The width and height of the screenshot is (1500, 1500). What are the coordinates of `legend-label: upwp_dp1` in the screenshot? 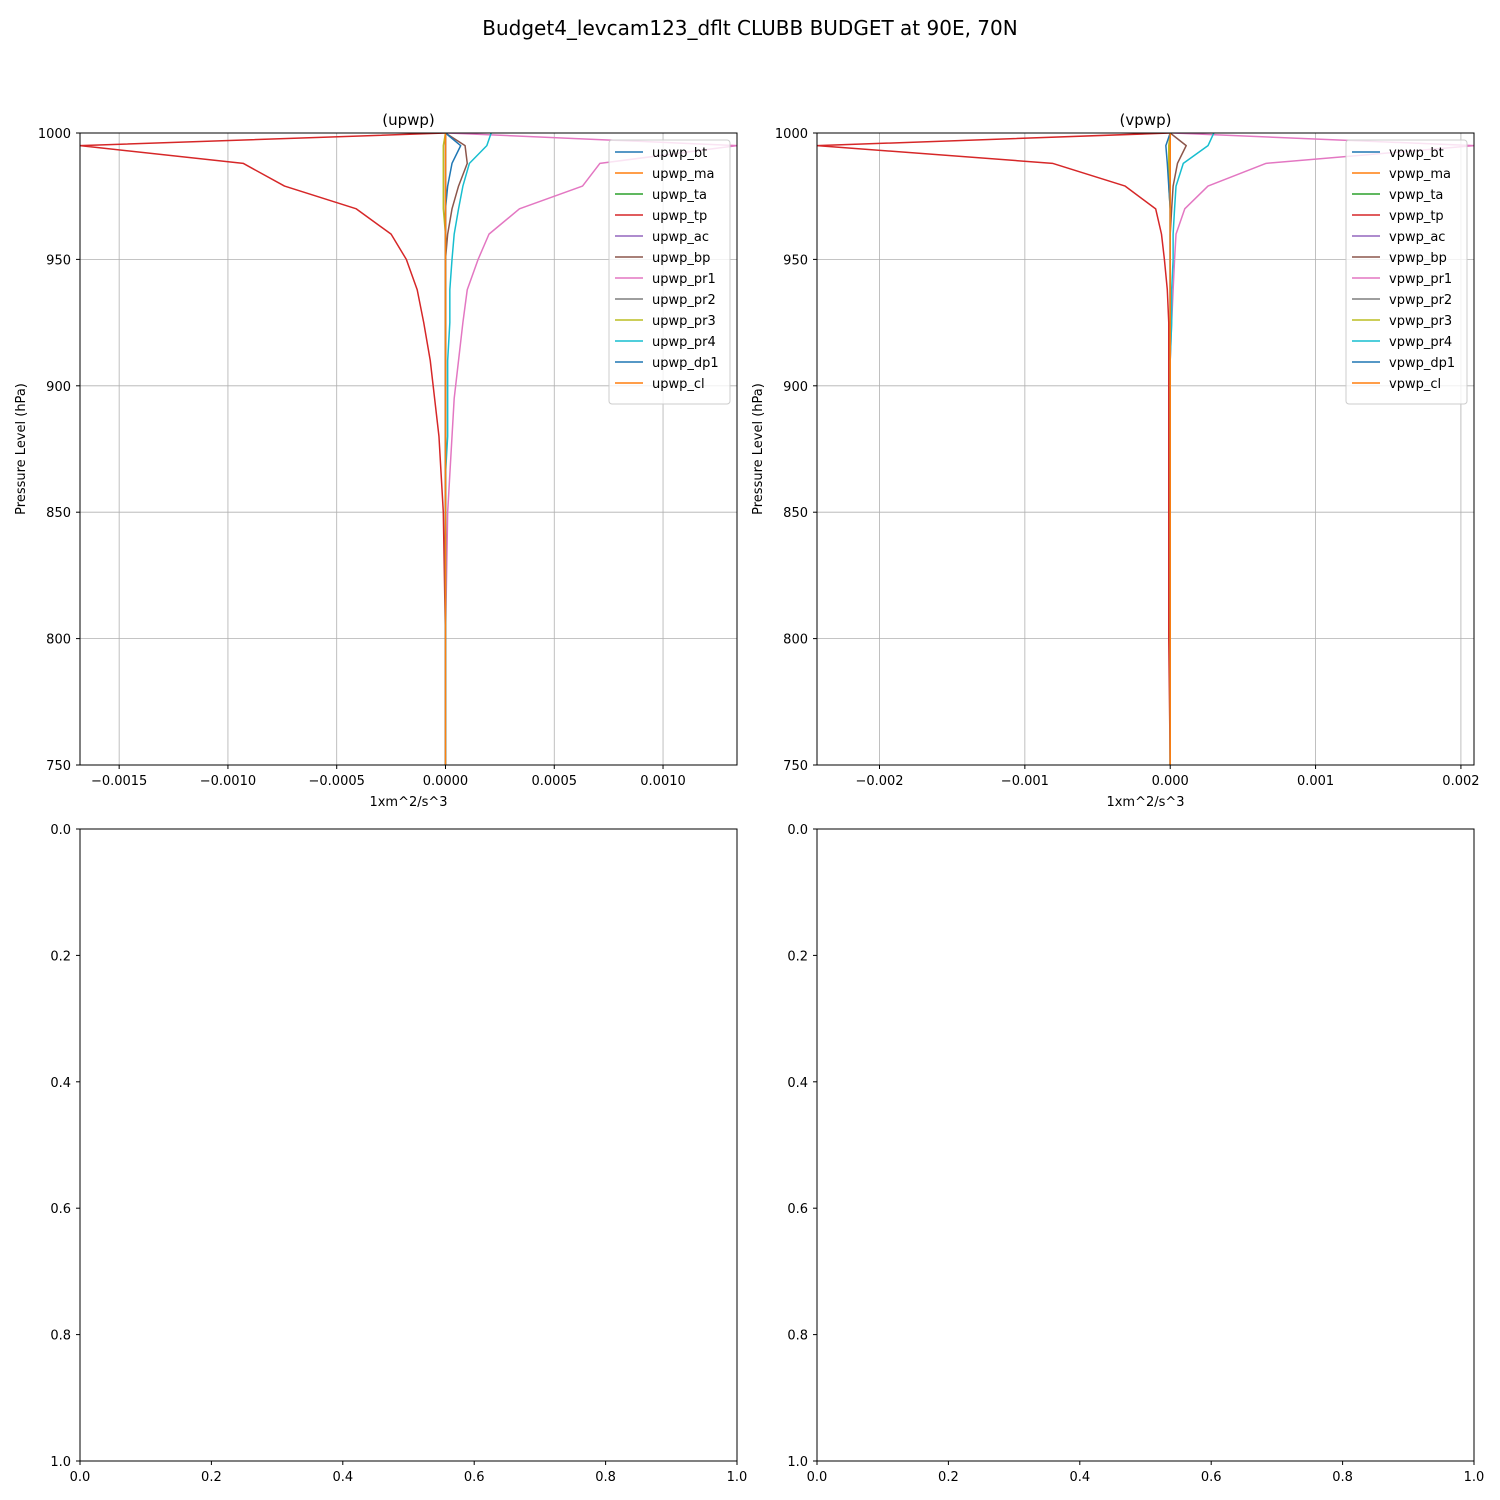 It's located at (685, 363).